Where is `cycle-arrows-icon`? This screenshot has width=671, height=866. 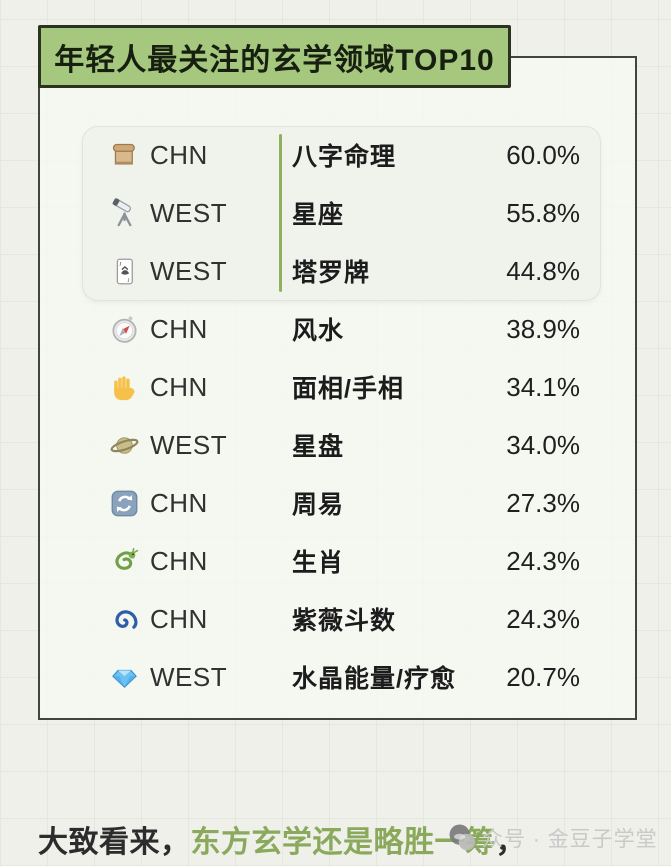
cycle-arrows-icon is located at coordinates (124, 503).